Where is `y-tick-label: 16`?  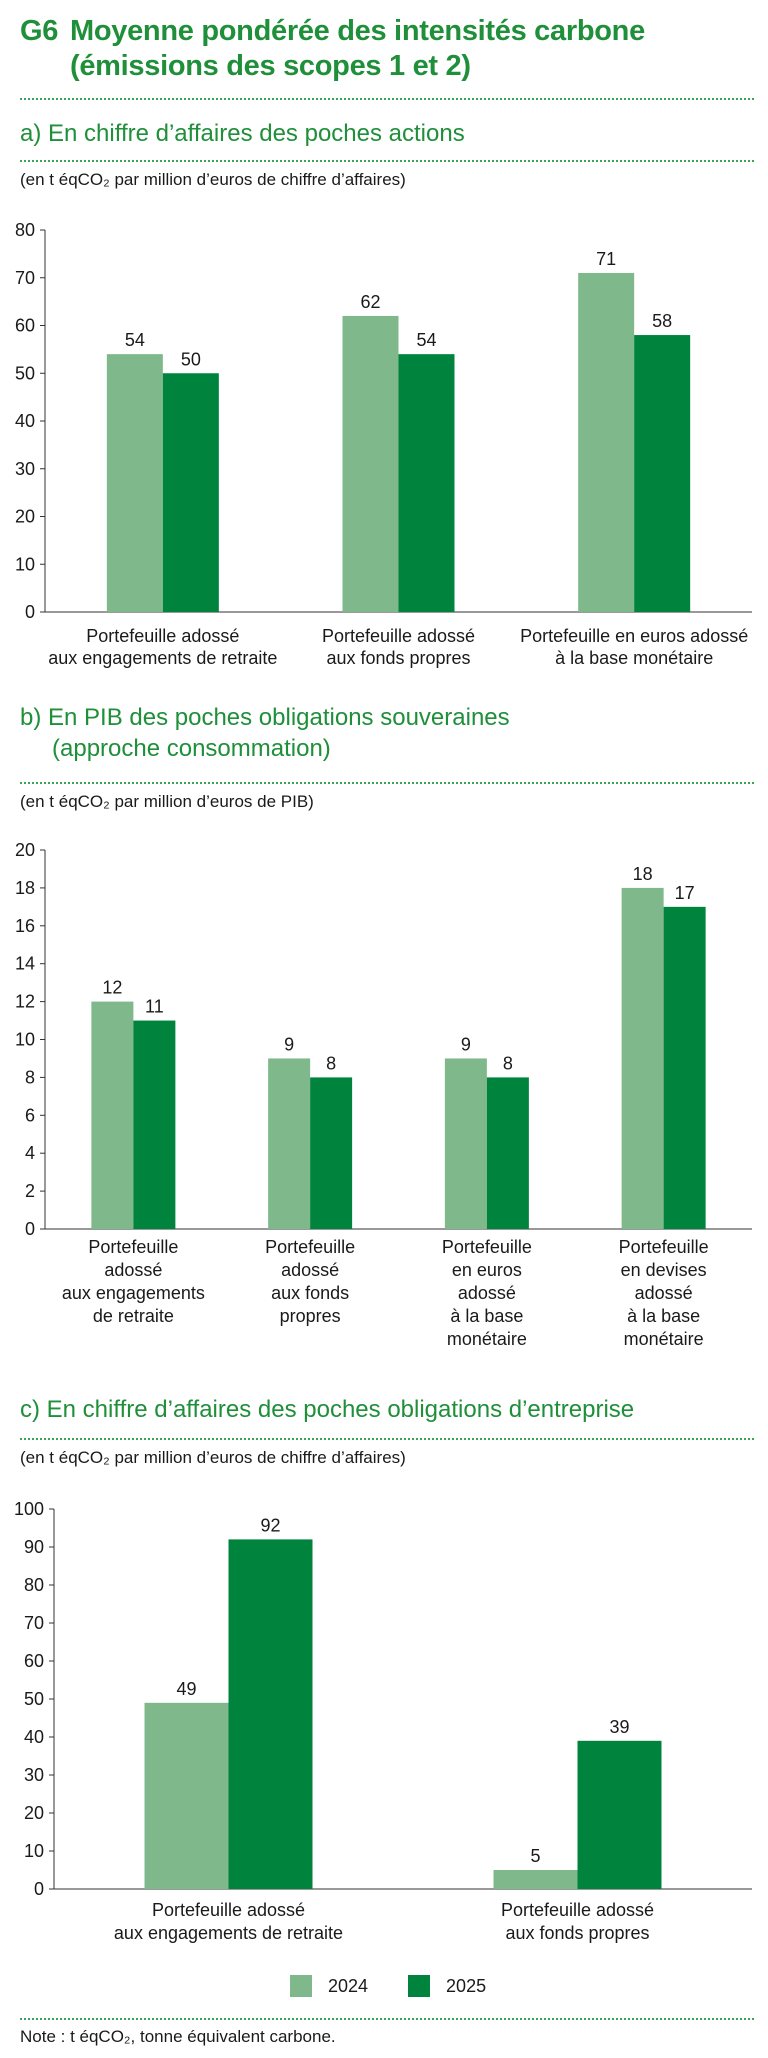
y-tick-label: 16 is located at coordinates (25, 926).